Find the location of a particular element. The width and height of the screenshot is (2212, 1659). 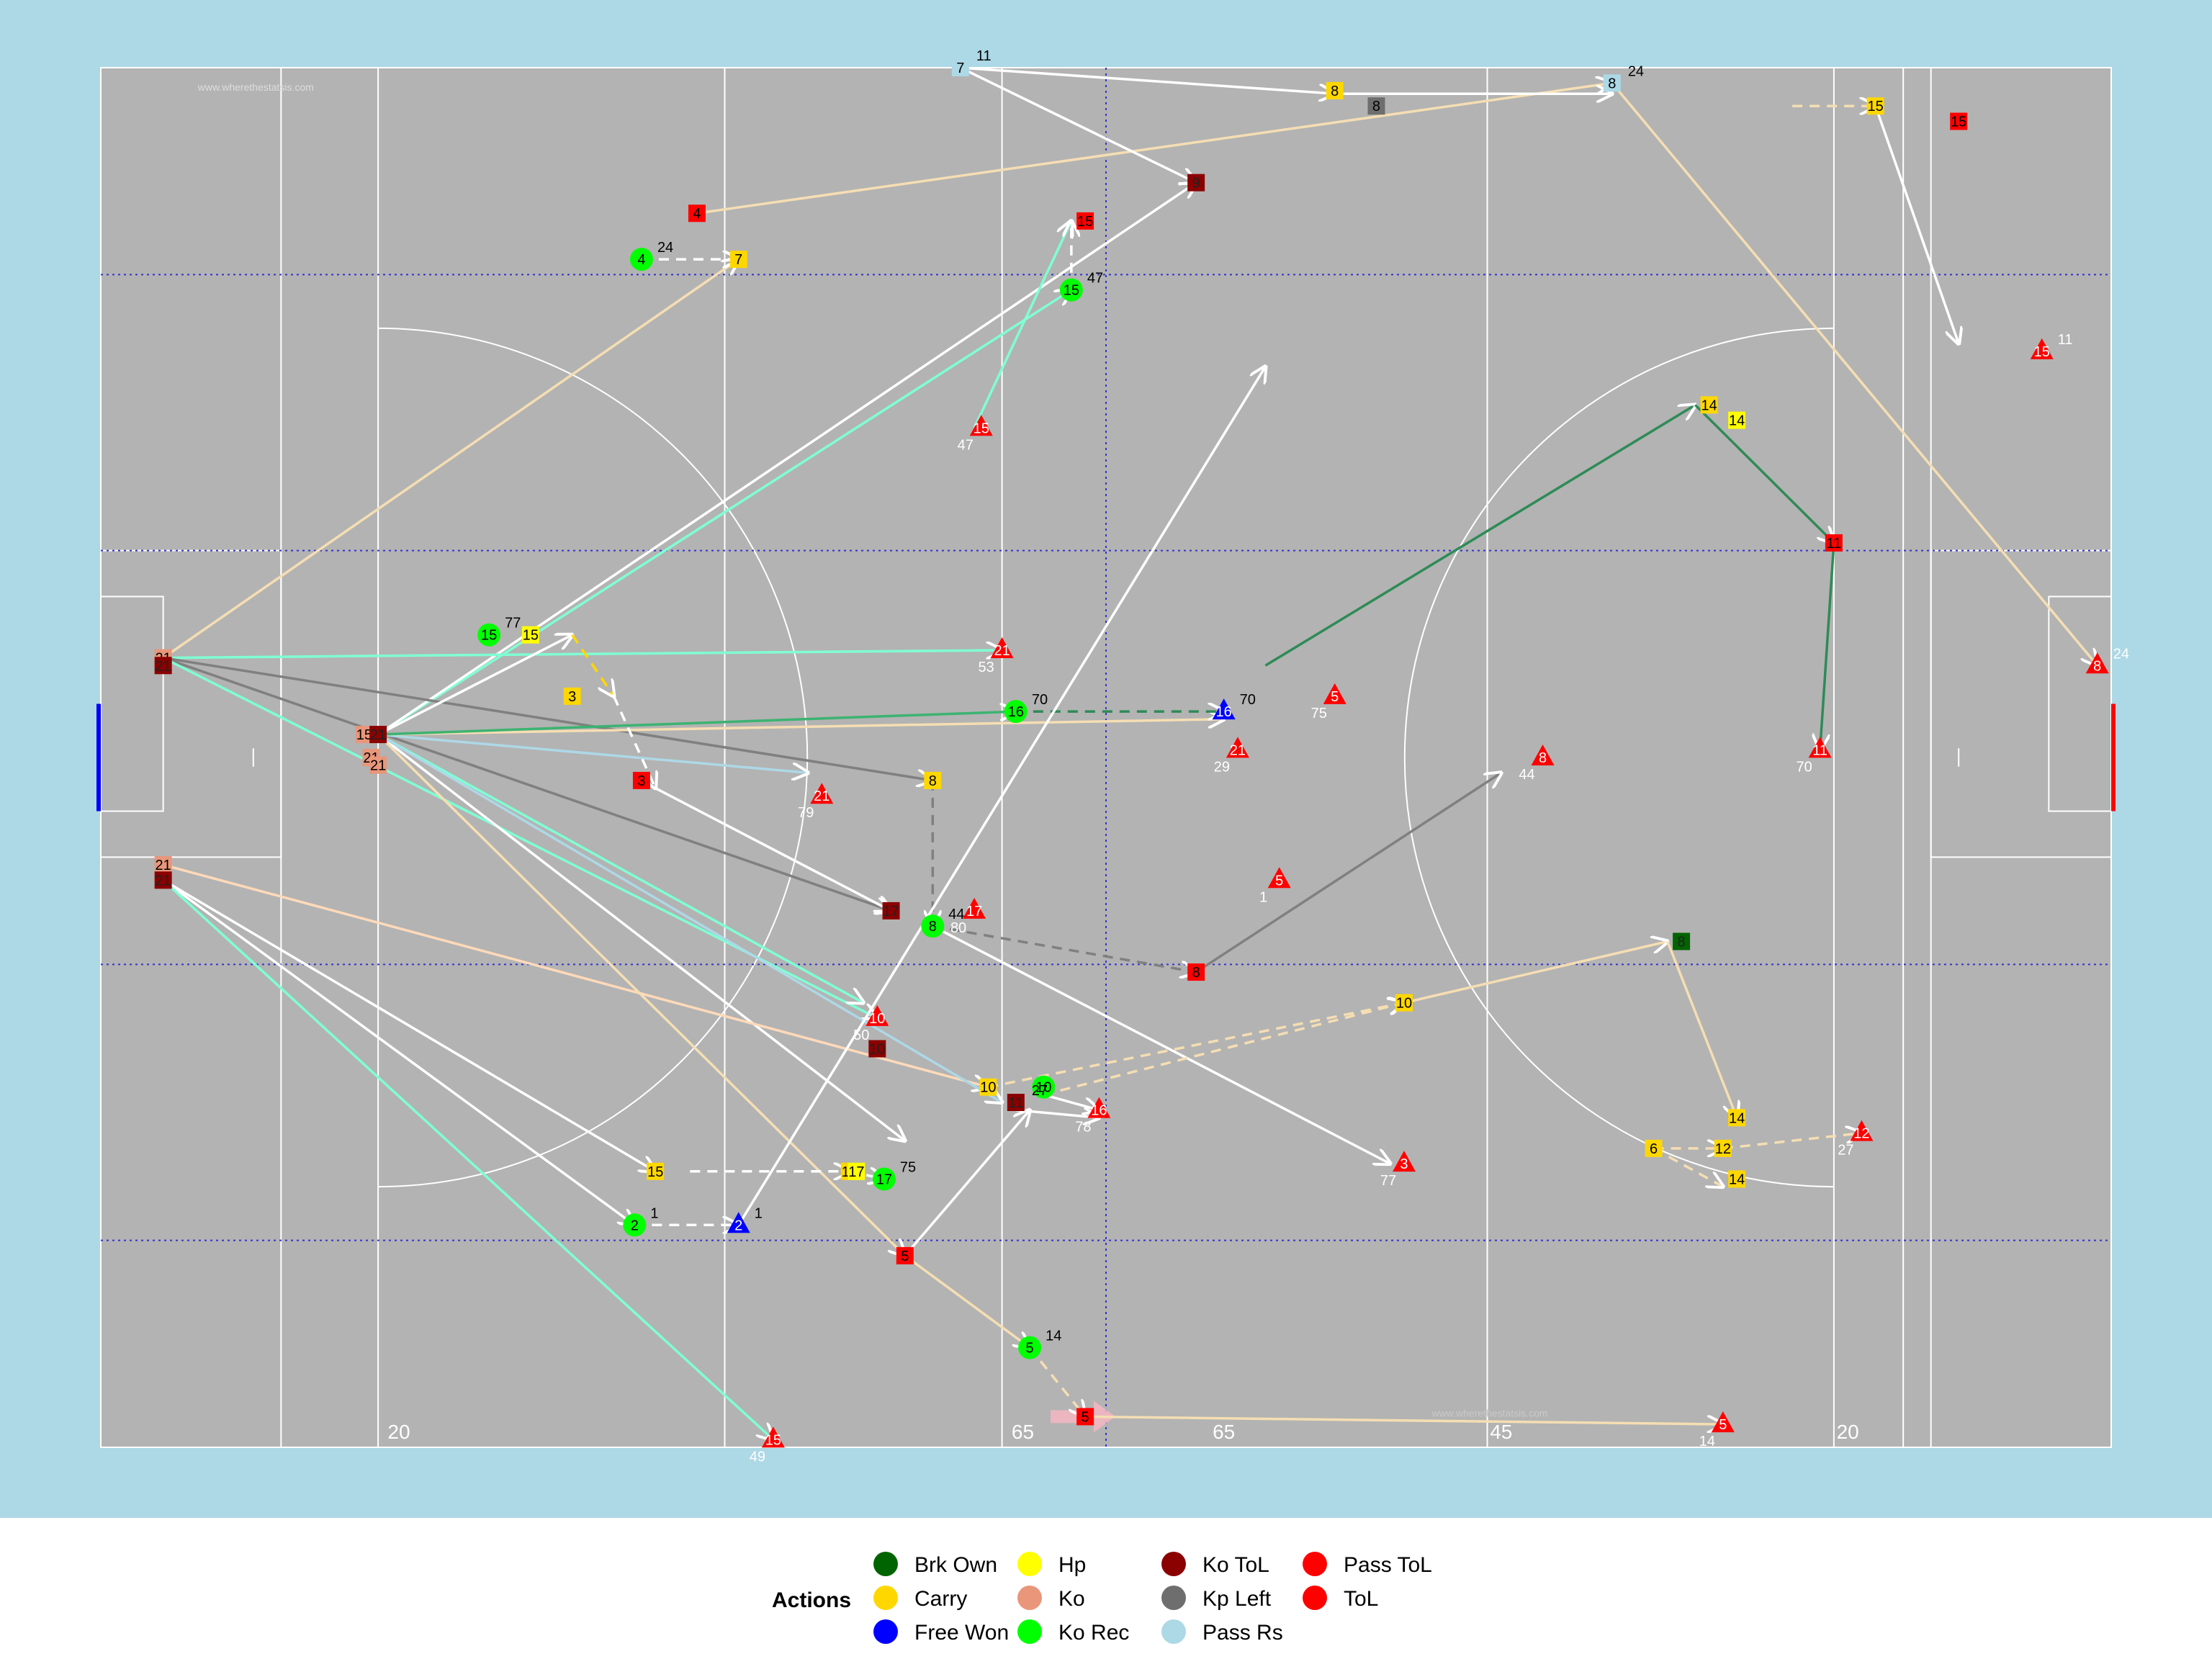

marker-number: 3 is located at coordinates (572, 697).